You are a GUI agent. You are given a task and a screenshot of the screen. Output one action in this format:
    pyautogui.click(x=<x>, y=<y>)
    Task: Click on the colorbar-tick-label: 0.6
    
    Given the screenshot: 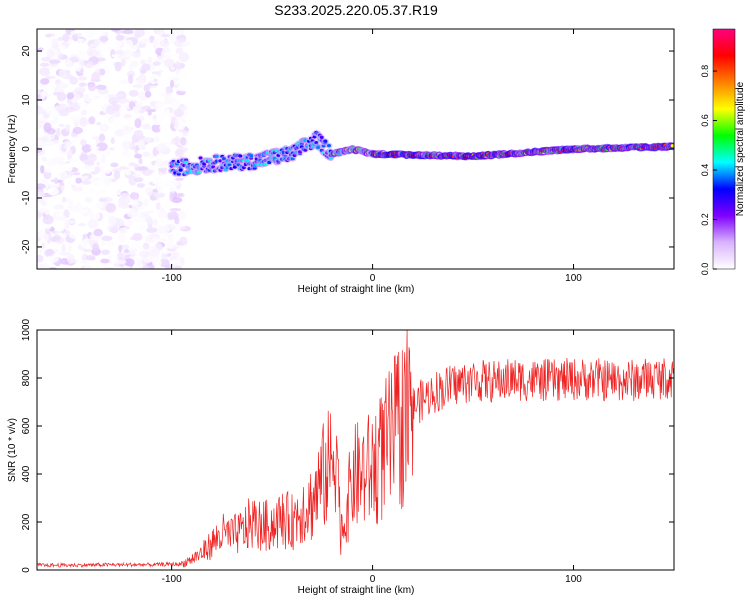 What is the action you would take?
    pyautogui.click(x=705, y=120)
    